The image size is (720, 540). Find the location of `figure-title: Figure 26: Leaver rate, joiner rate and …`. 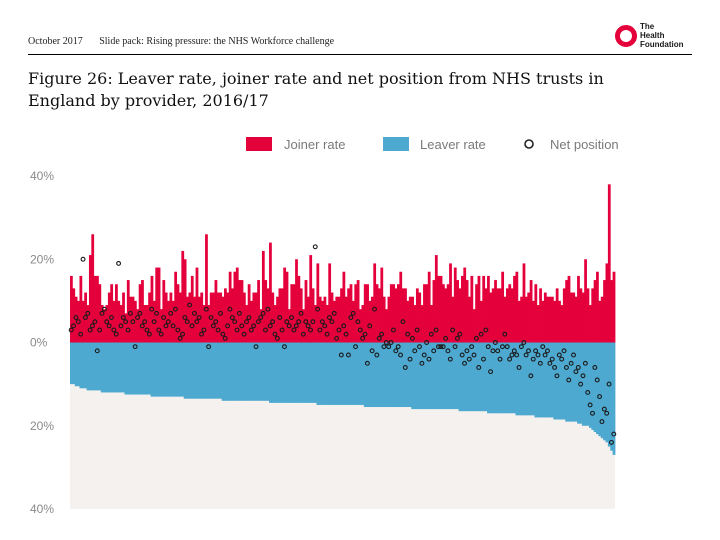

figure-title: Figure 26: Leaver rate, joiner rate and … is located at coordinates (316, 89).